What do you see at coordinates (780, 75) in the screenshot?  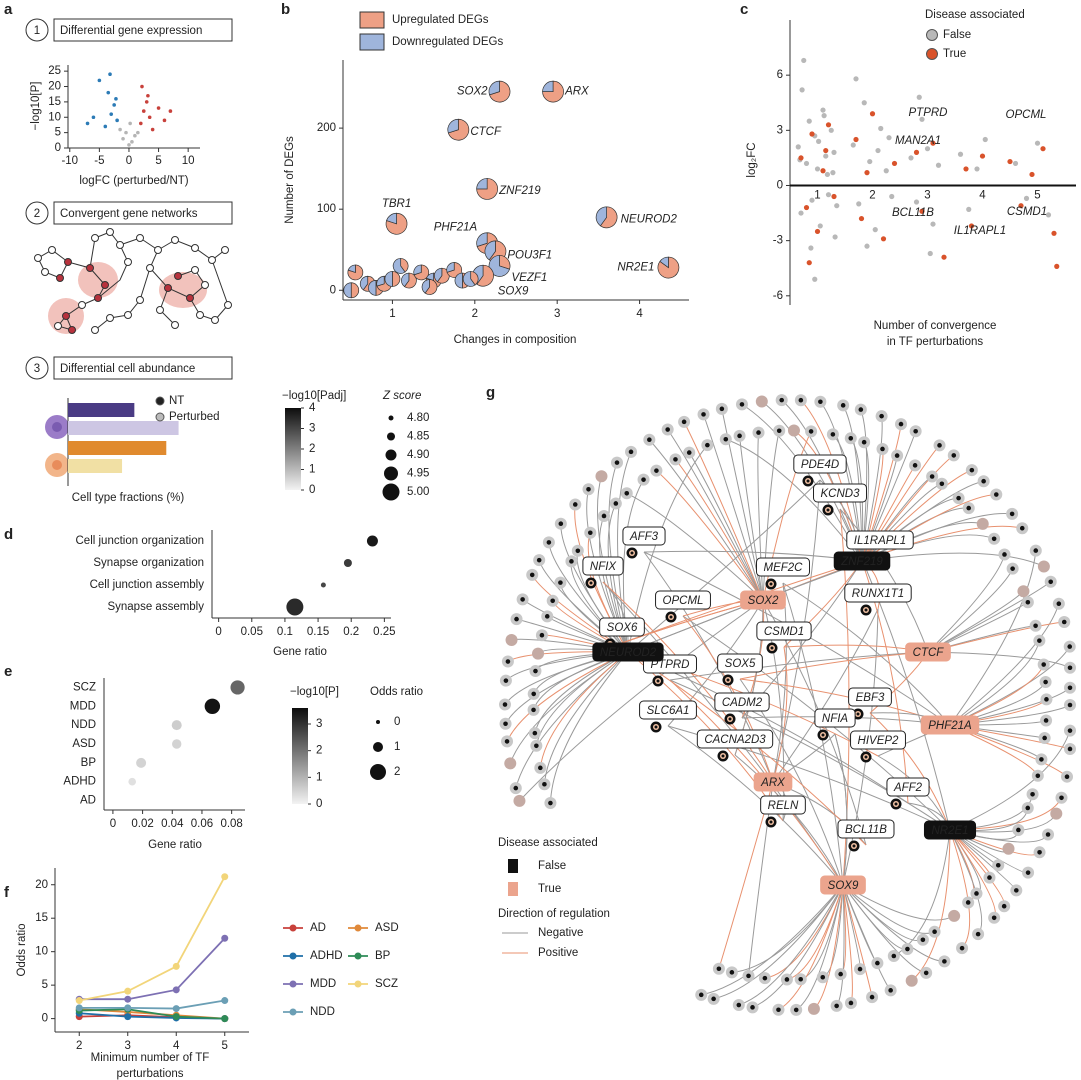 I see `y-tick-label: 6` at bounding box center [780, 75].